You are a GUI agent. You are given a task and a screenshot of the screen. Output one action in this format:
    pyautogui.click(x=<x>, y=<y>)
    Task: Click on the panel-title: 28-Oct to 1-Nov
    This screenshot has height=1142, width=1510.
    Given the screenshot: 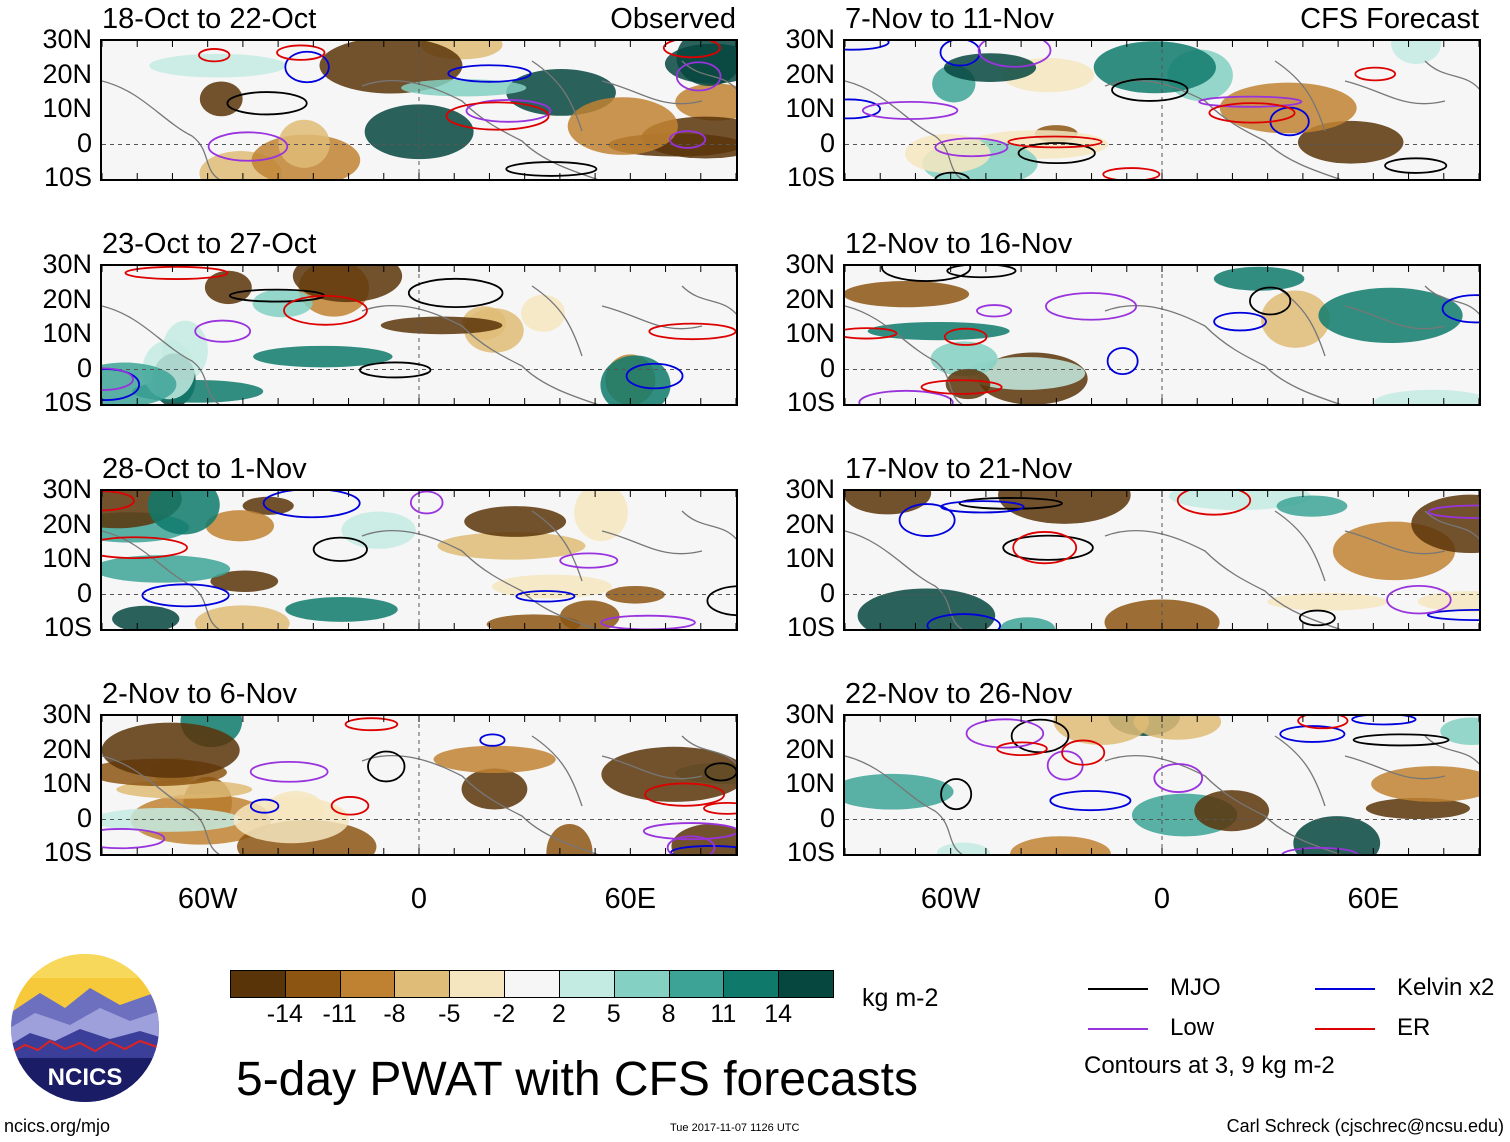 What is the action you would take?
    pyautogui.click(x=204, y=469)
    